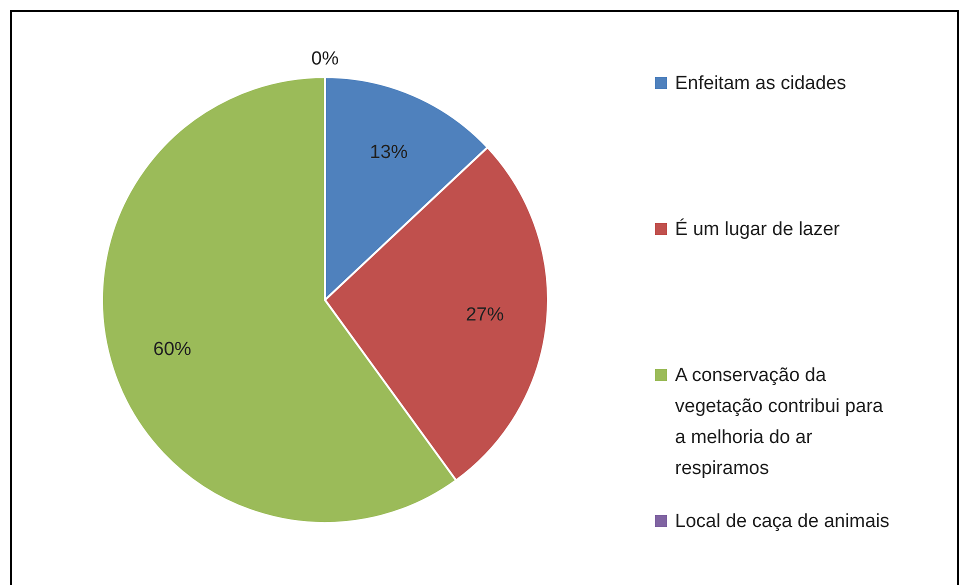 This screenshot has width=960, height=585. I want to click on legend-label: A conservação da vegetação contribui para a melhoria do ar respiramos, so click(779, 421).